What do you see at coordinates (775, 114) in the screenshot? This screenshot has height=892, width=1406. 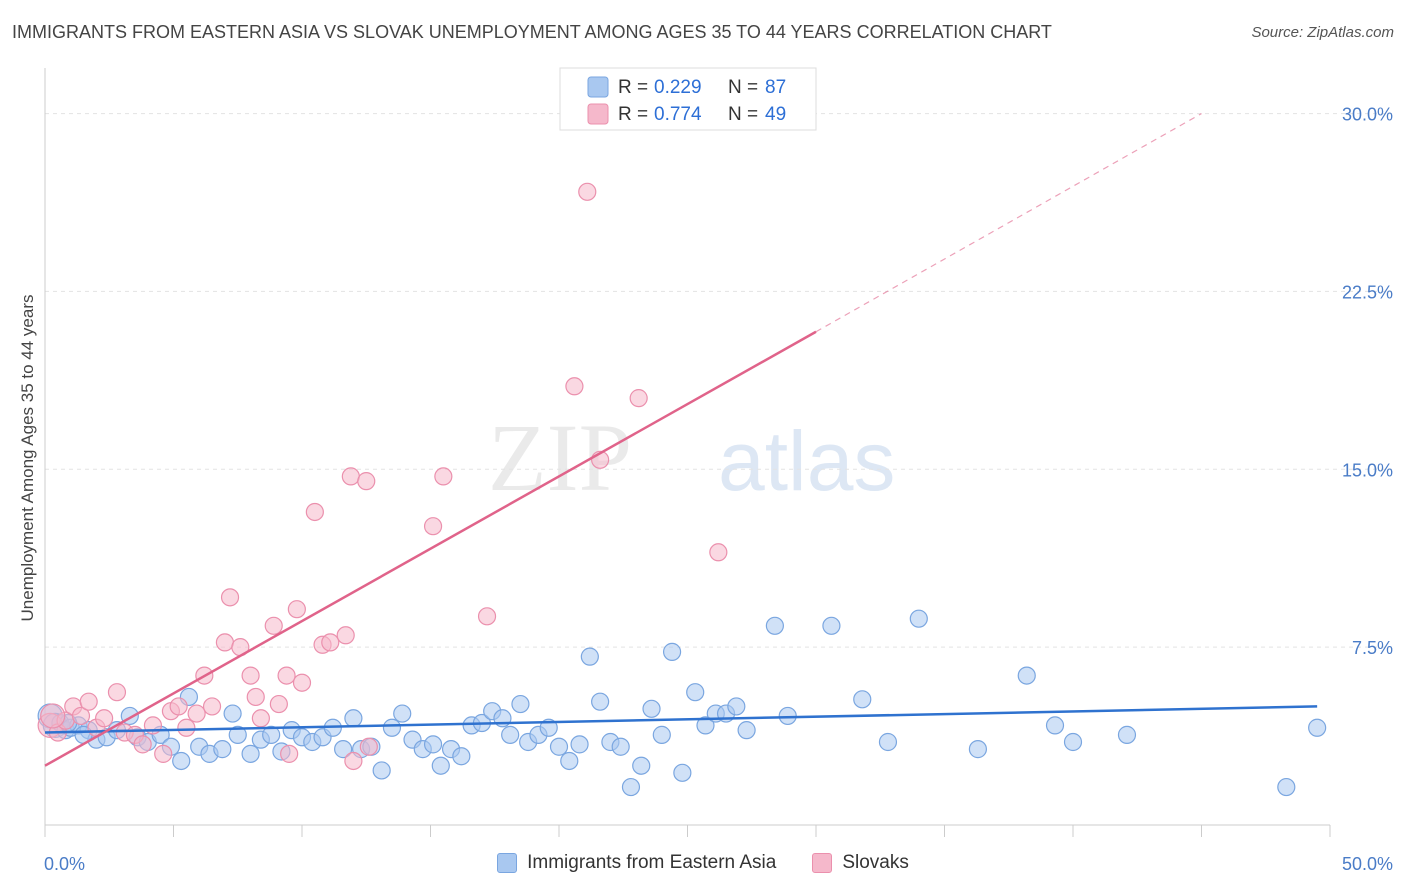 I see `legend-n-value-slovaks: 49` at bounding box center [775, 114].